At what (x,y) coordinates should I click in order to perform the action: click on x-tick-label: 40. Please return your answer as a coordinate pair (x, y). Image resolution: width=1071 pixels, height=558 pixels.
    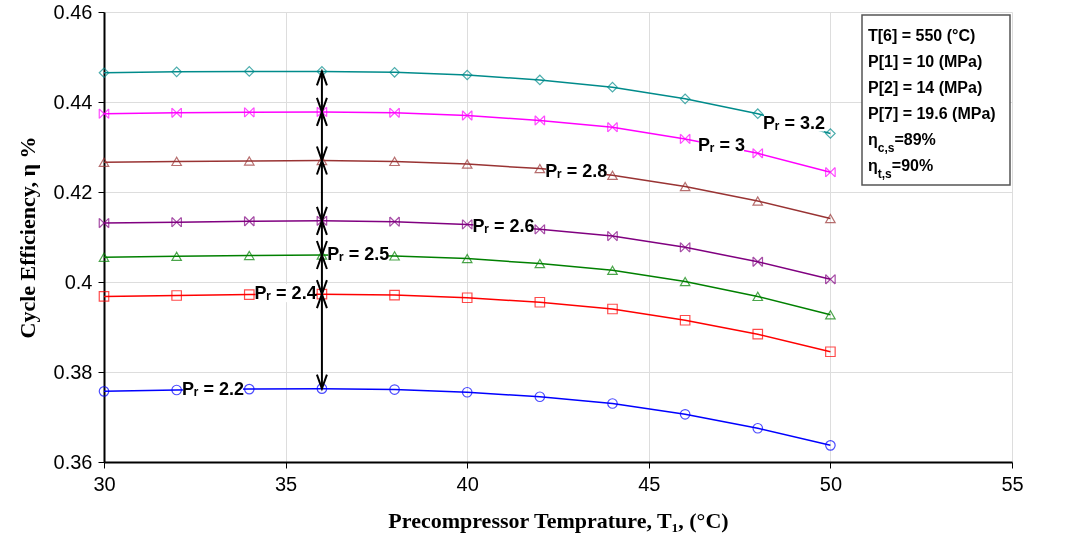
    Looking at the image, I should click on (467, 483).